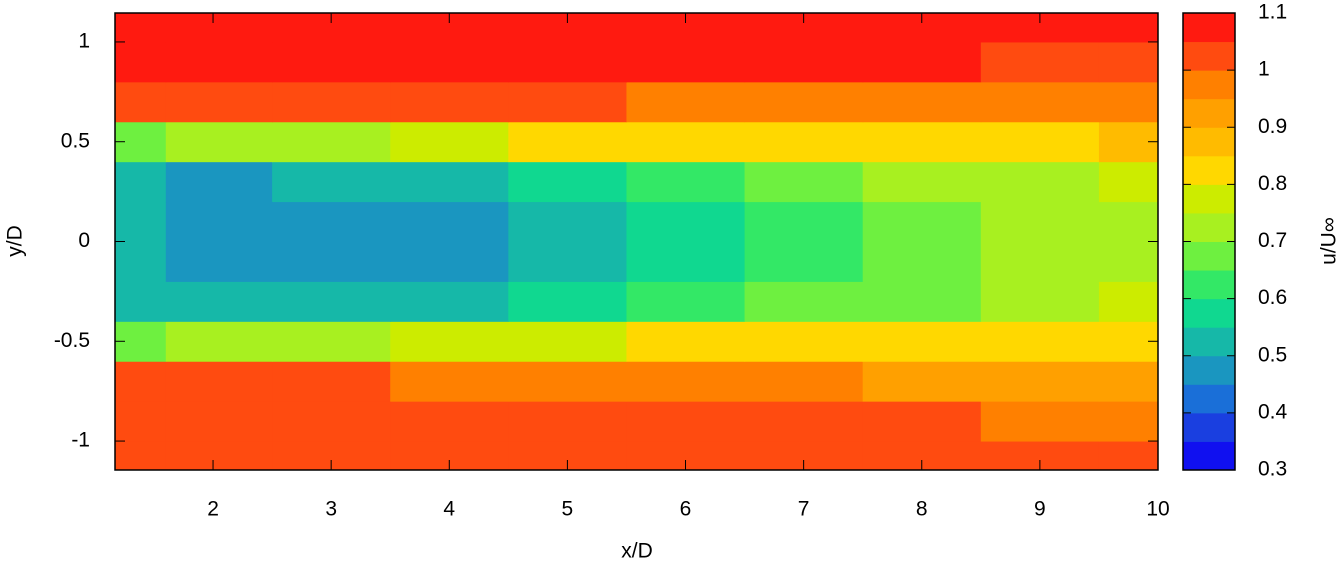 Image resolution: width=1342 pixels, height=565 pixels. What do you see at coordinates (84, 240) in the screenshot?
I see `y-tick-label: 0` at bounding box center [84, 240].